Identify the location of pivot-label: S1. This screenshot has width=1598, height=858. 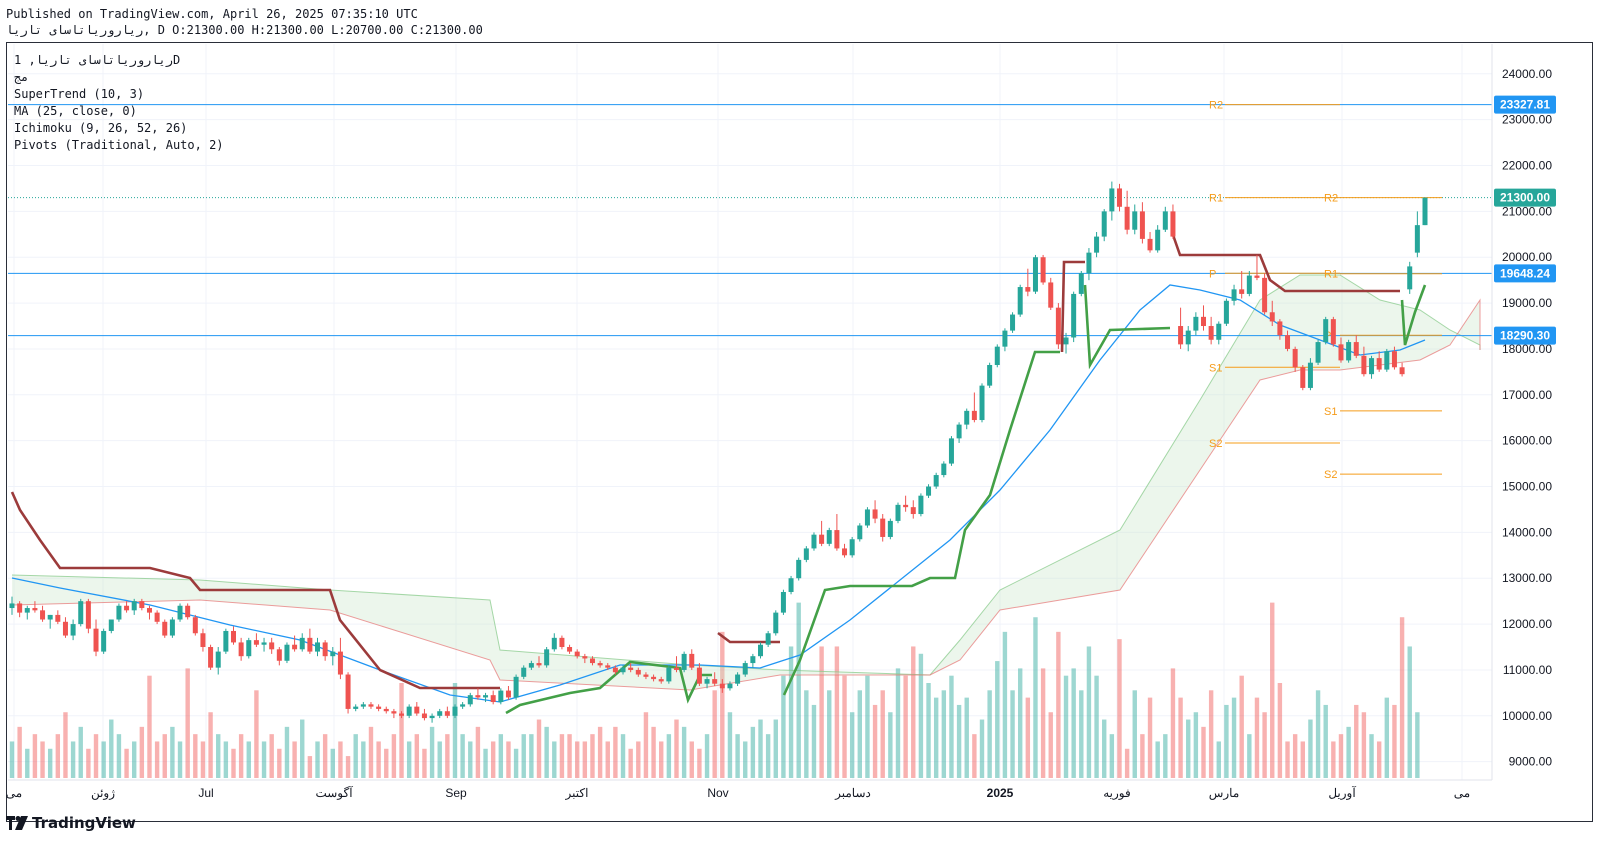
(1330, 412).